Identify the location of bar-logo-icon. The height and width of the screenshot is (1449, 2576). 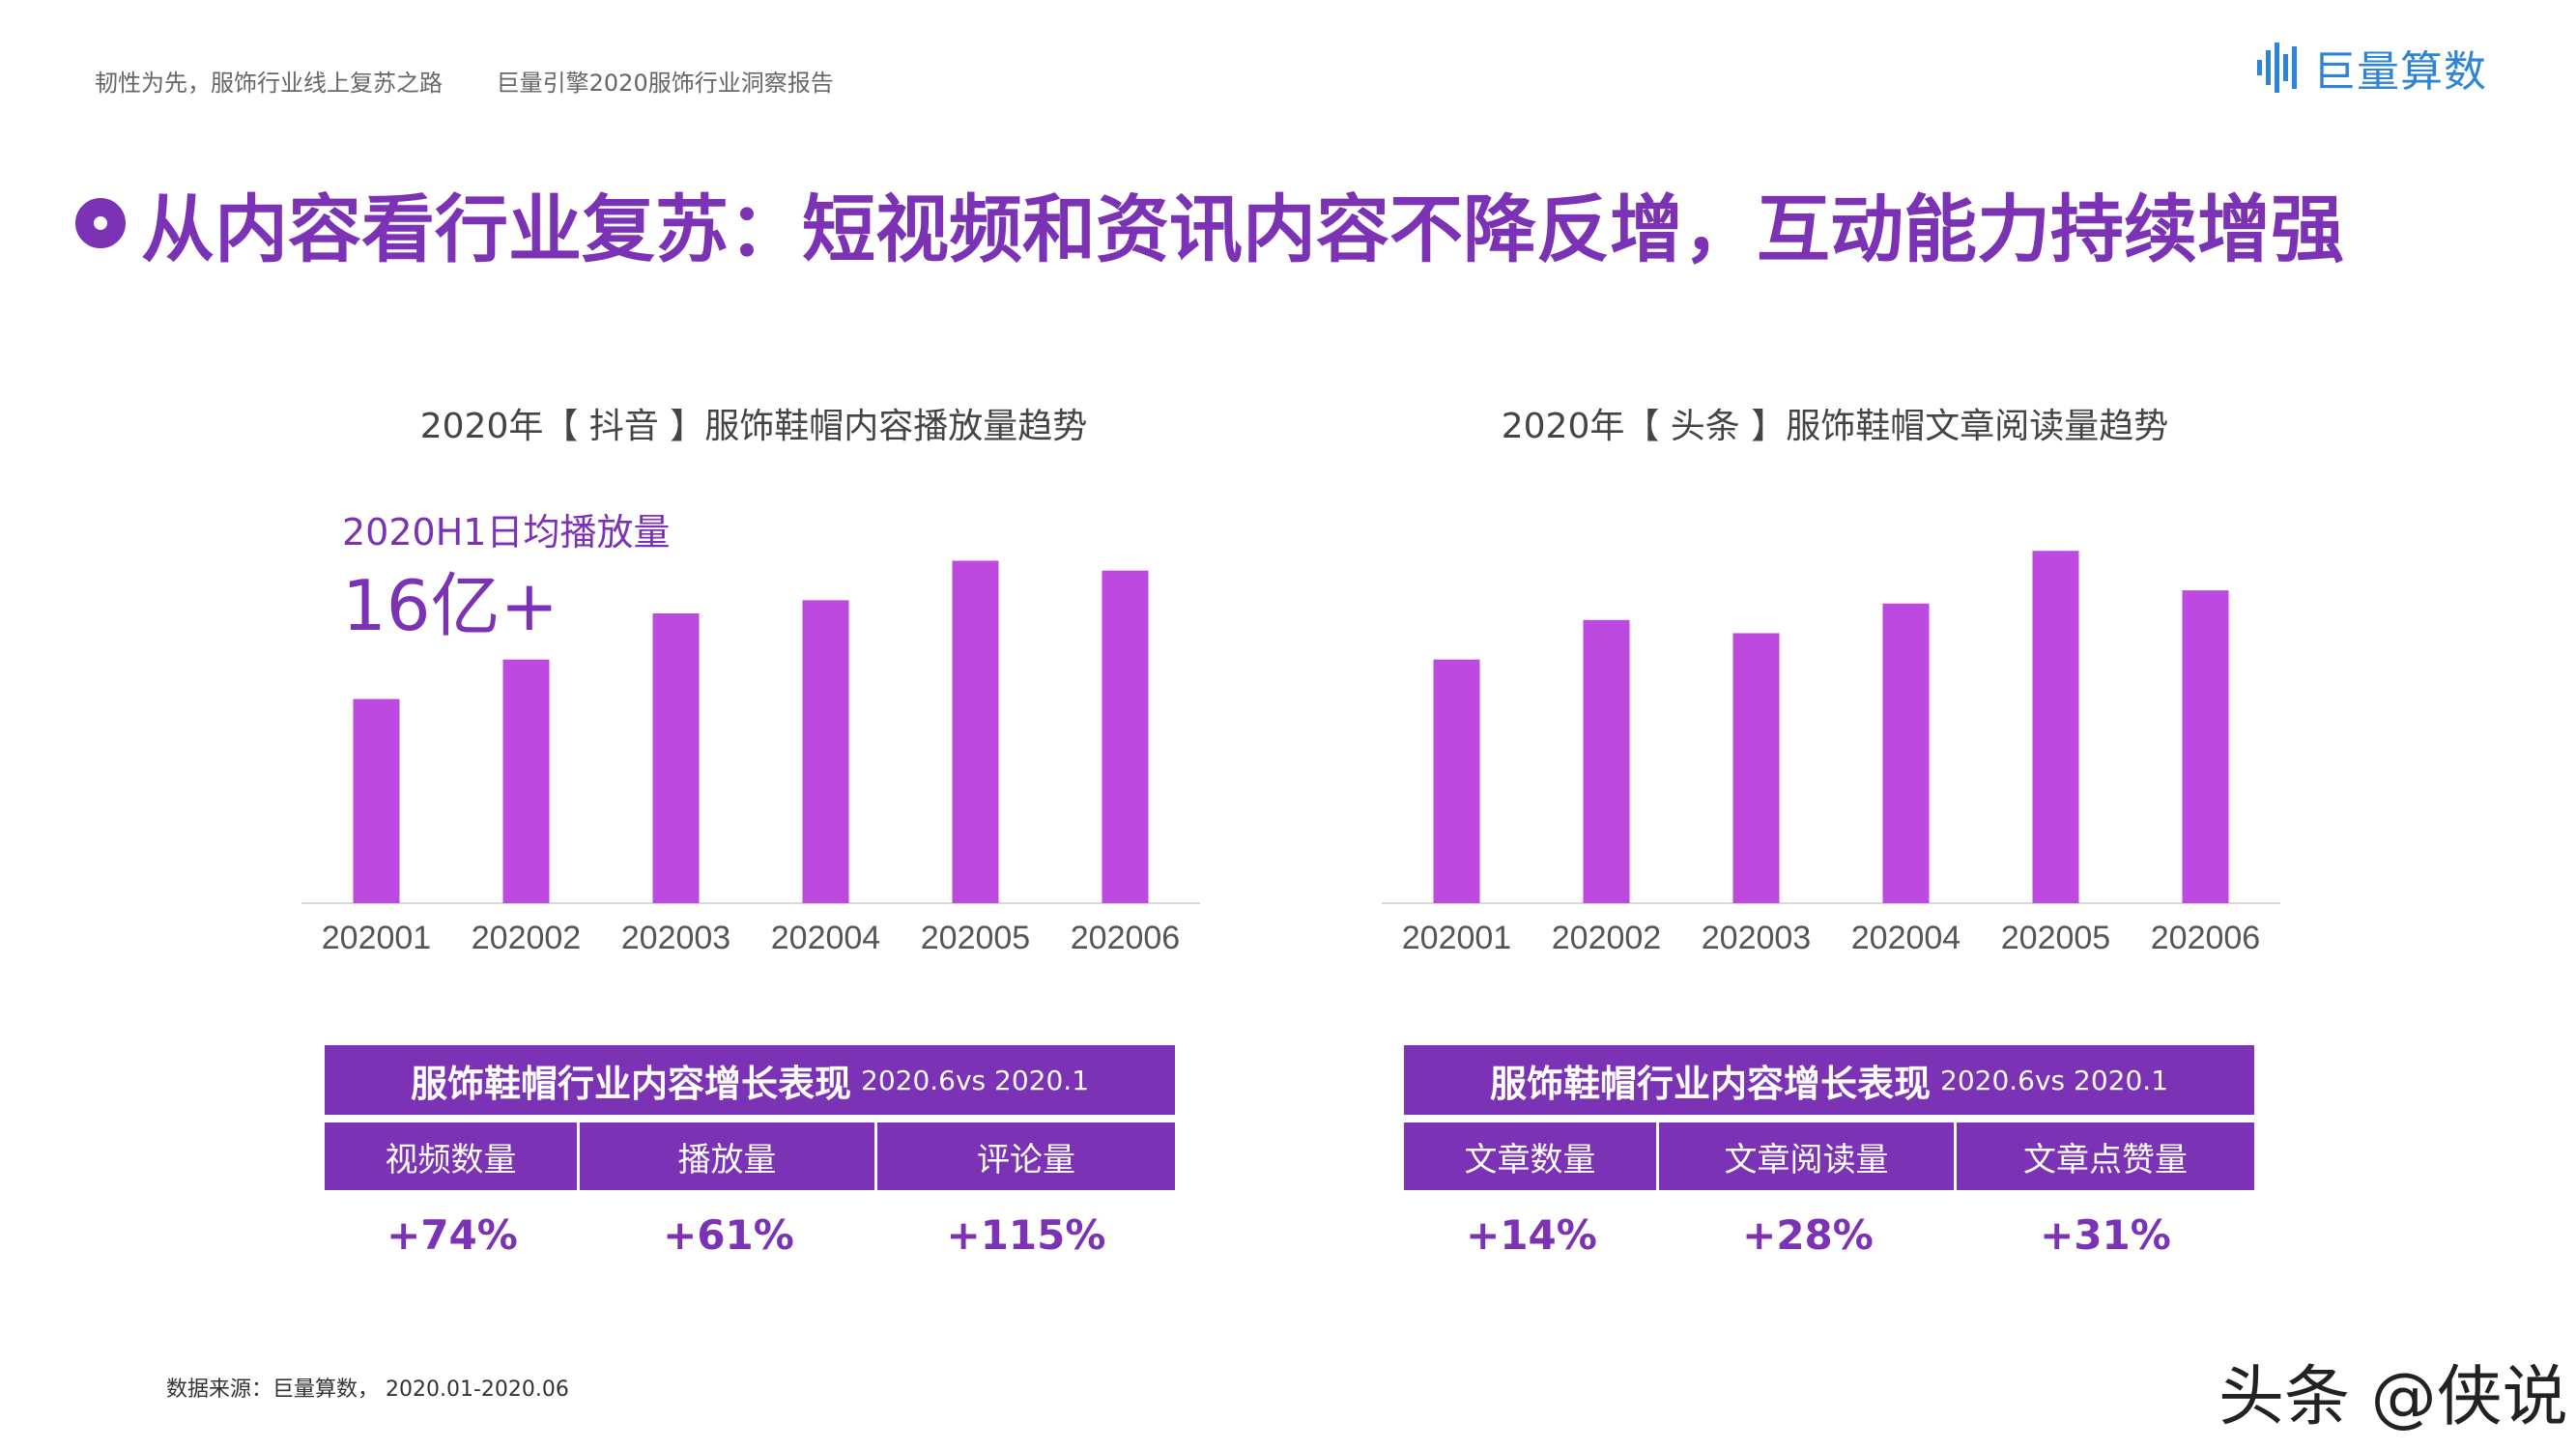
(2277, 68).